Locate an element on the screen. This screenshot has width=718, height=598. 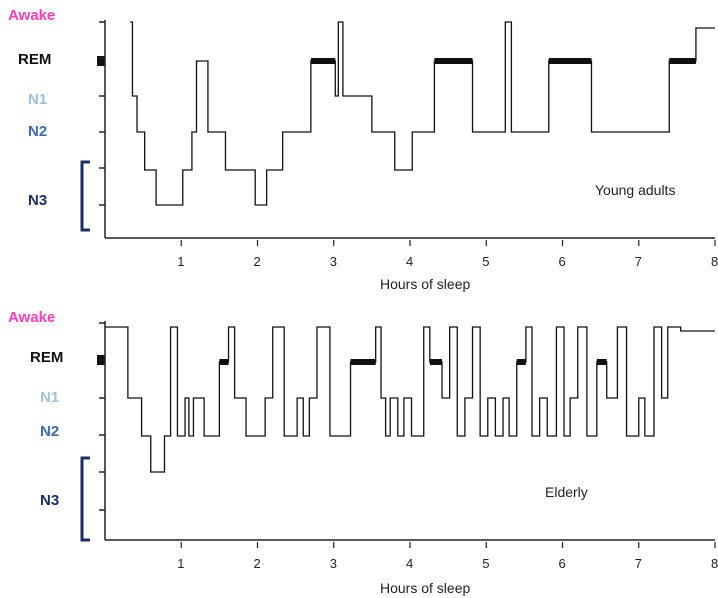
rem-marker is located at coordinates (101, 61).